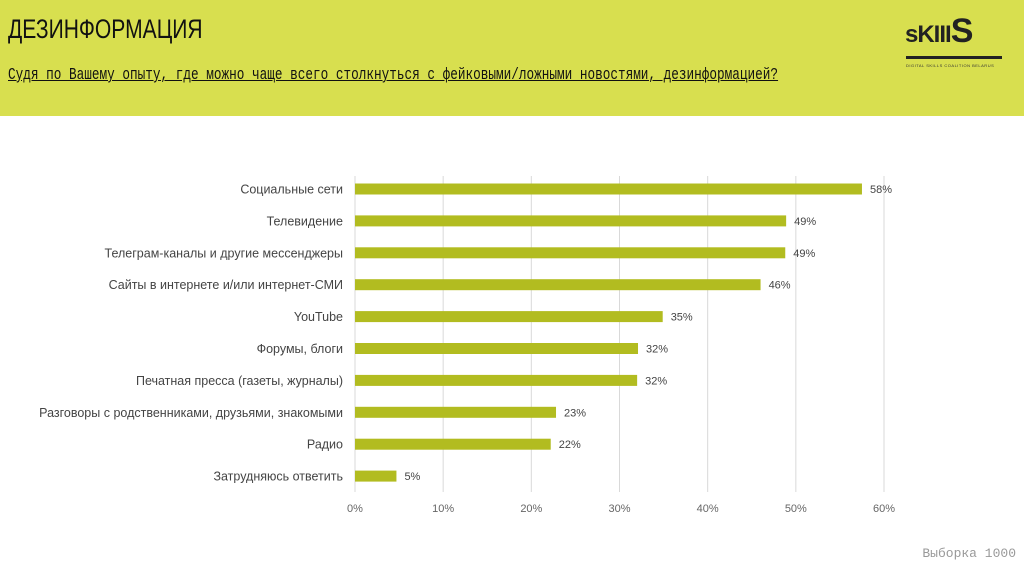 The width and height of the screenshot is (1024, 567). I want to click on x-tick-label: 40%, so click(708, 509).